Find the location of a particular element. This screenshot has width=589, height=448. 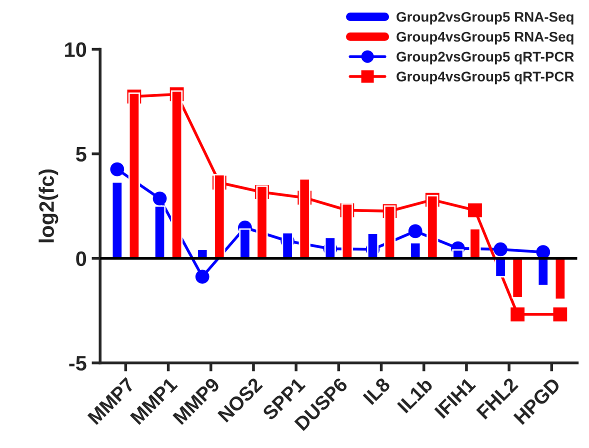

y-tick-label: 5 is located at coordinates (81, 154).